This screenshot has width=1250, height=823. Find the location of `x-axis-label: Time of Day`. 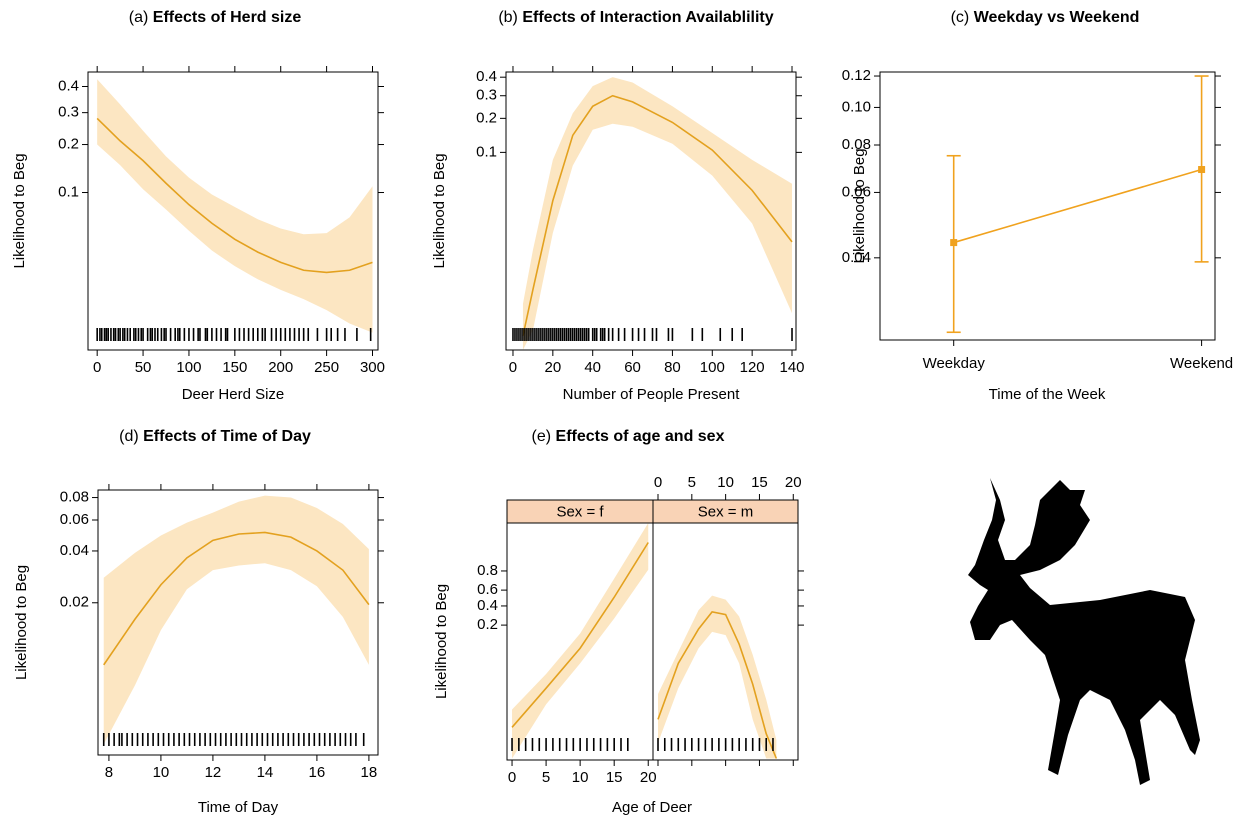

x-axis-label: Time of Day is located at coordinates (238, 807).